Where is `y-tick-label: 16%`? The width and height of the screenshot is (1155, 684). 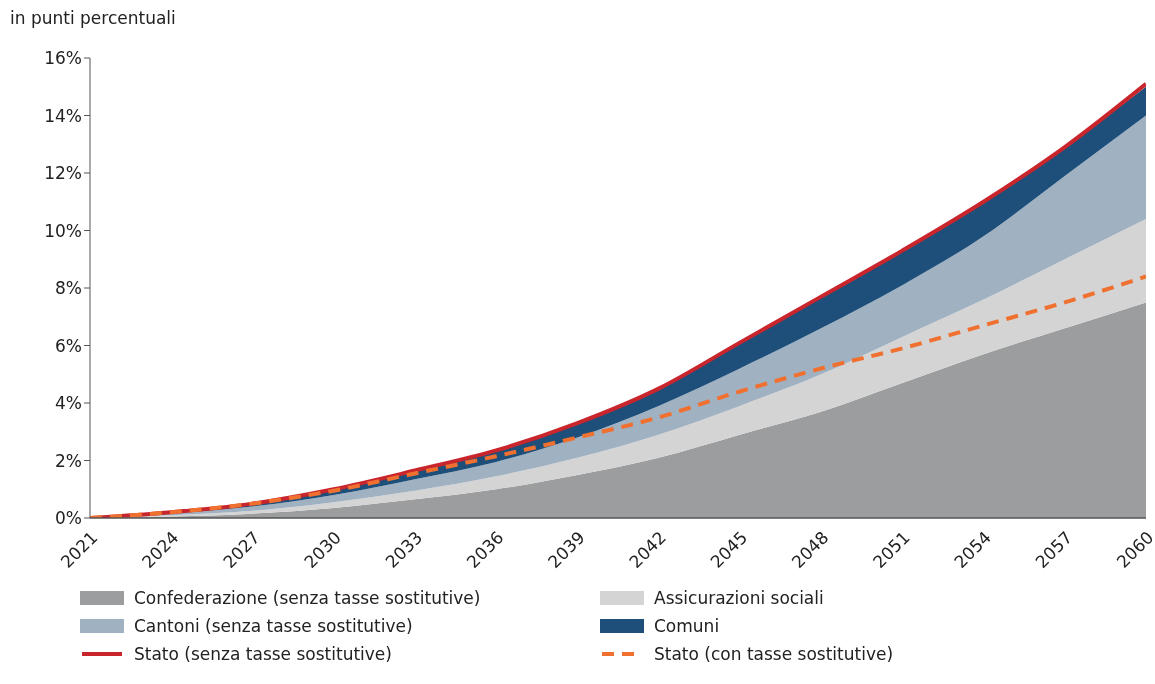 y-tick-label: 16% is located at coordinates (63, 58).